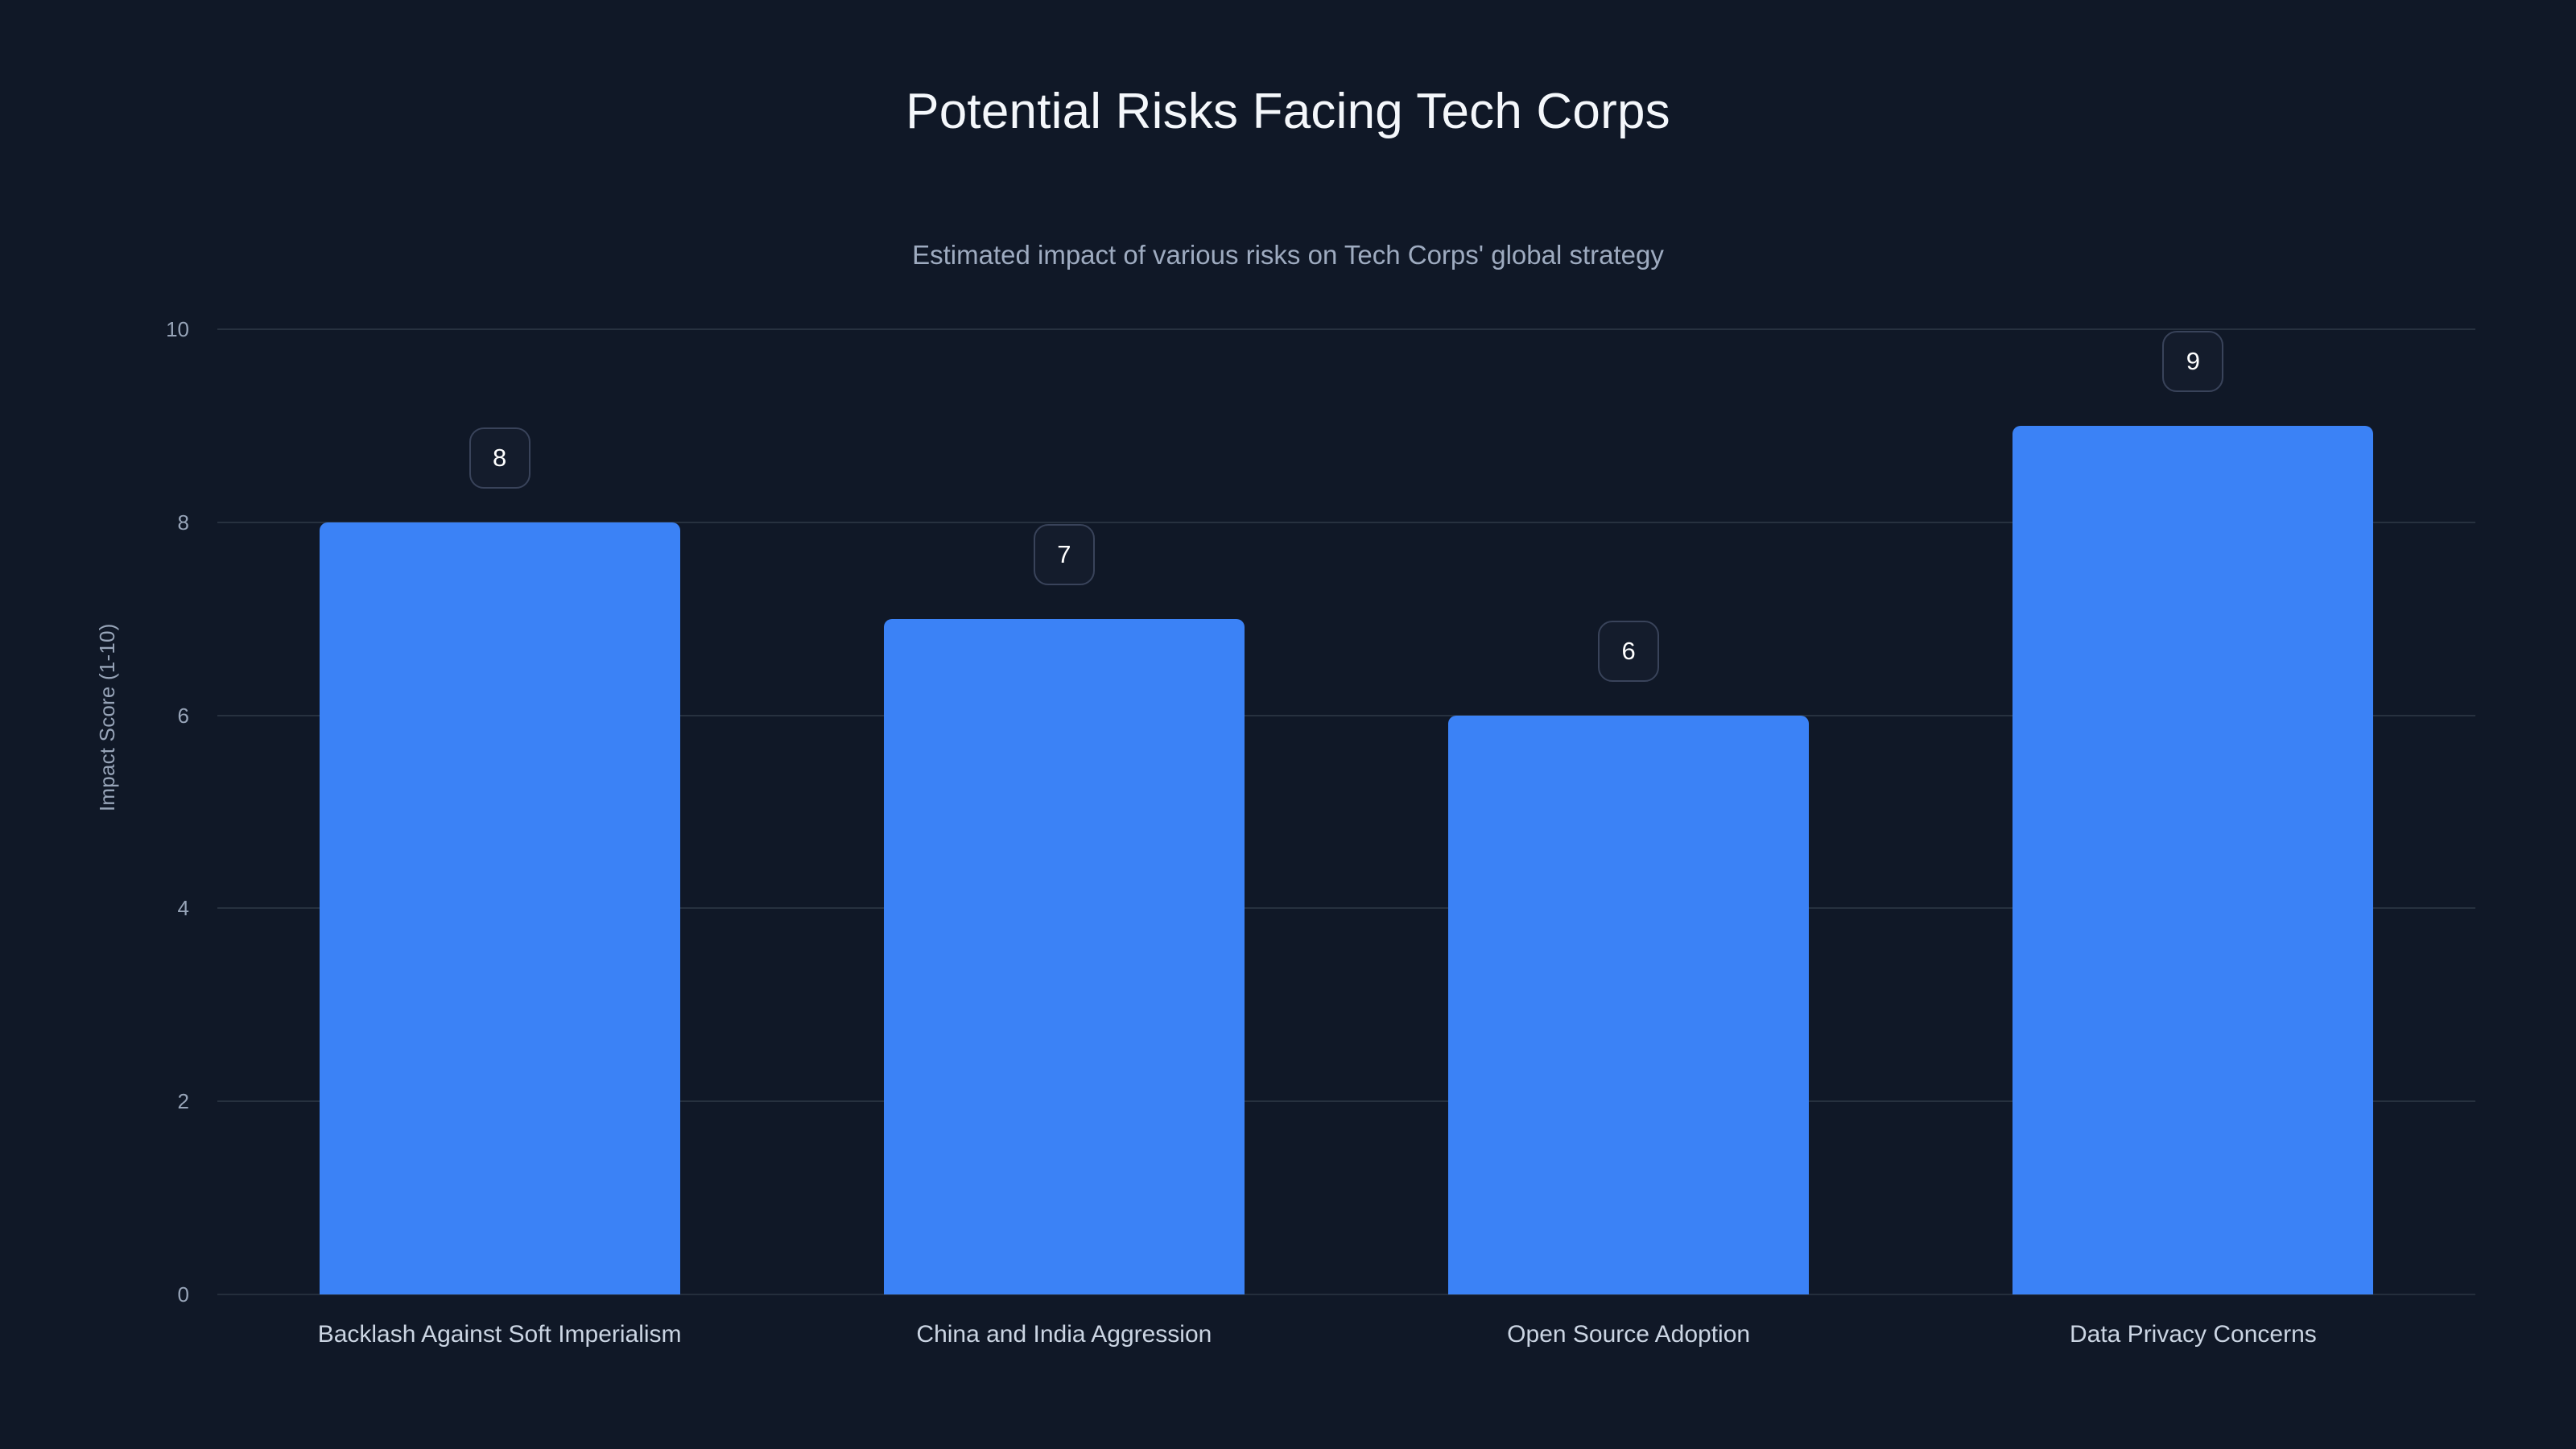 The image size is (2576, 1449). Describe the element at coordinates (1064, 554) in the screenshot. I see `bar-value-badge: 7` at that location.